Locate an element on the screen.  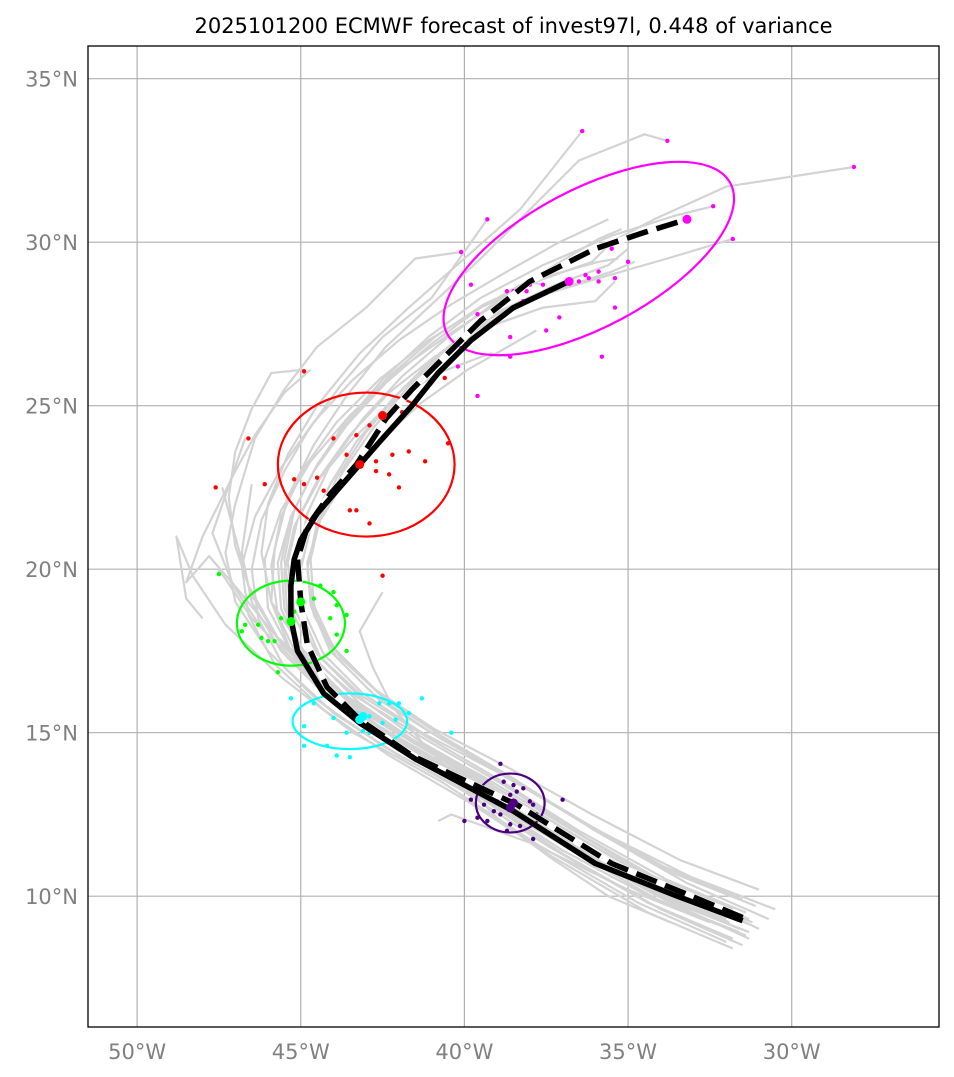
x-tick-label: 40°W is located at coordinates (464, 1052).